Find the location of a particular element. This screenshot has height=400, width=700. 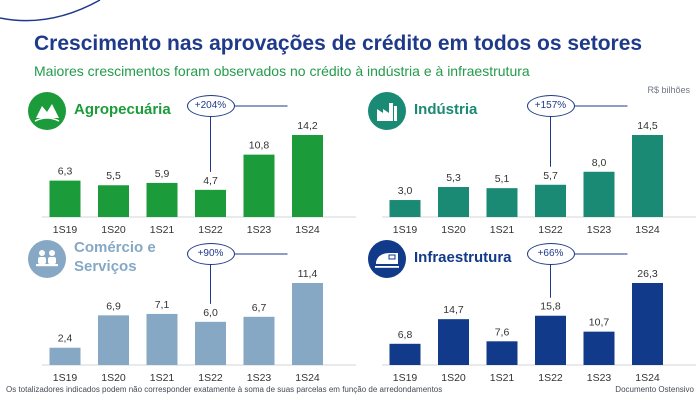

growth-badge: +90% is located at coordinates (210, 254).